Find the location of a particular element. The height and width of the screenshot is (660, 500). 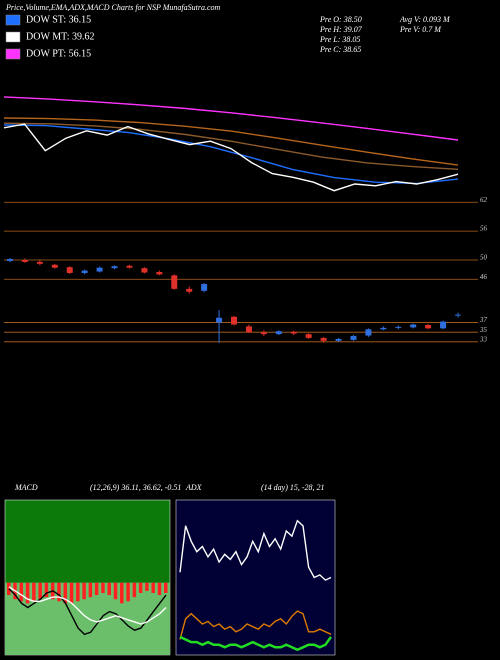

stat-label: Pre V: 0.7 M is located at coordinates (420, 29).